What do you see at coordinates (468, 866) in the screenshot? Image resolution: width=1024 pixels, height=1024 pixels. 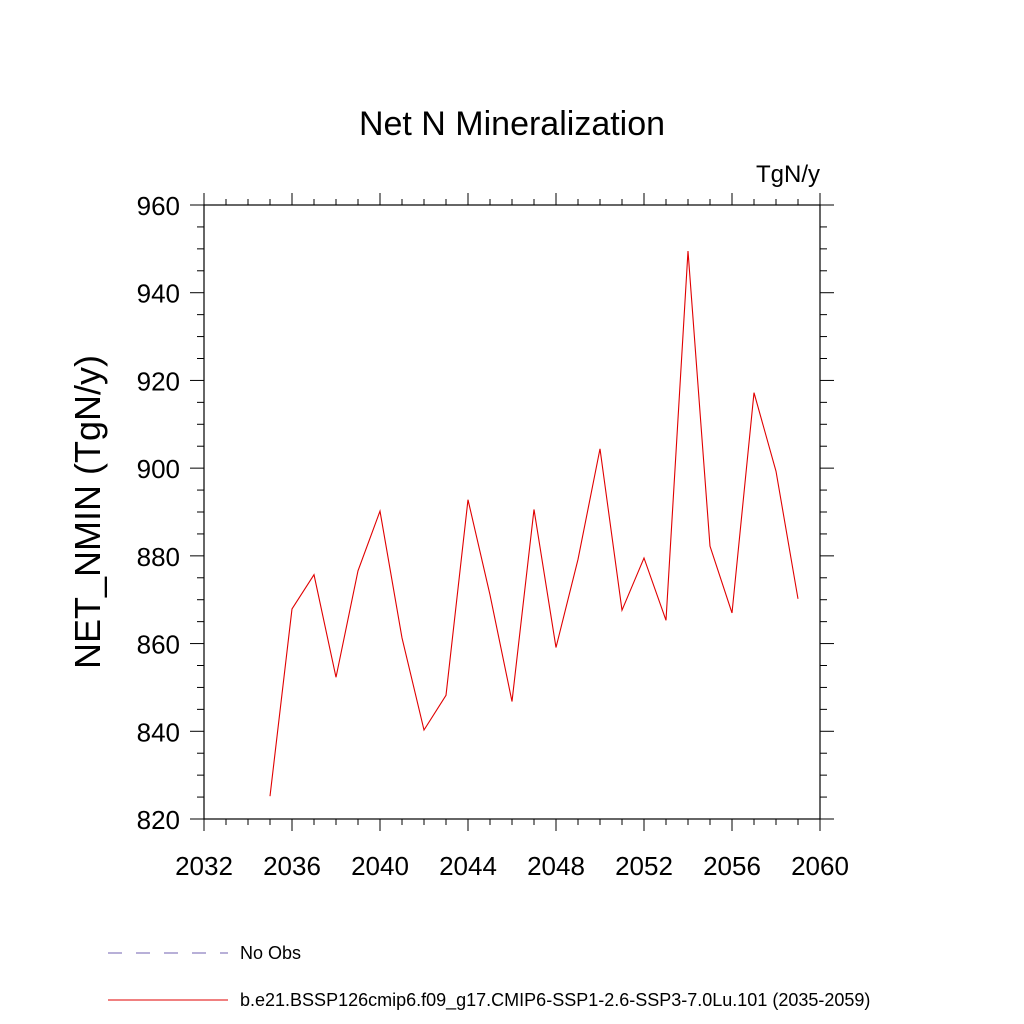 I see `x-tick-label: 2044` at bounding box center [468, 866].